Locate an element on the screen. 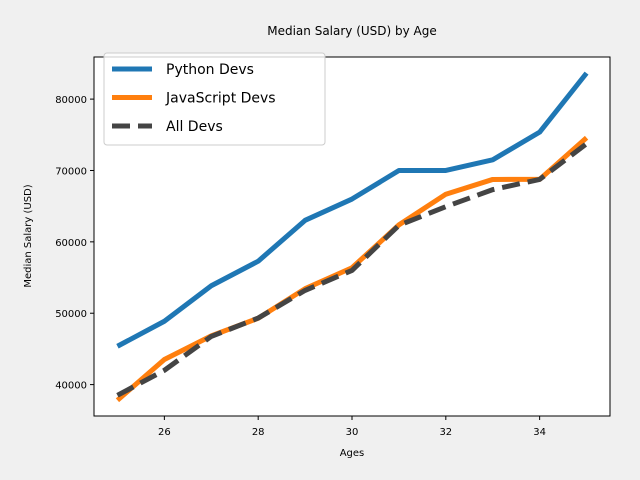 The width and height of the screenshot is (640, 480). y-tick-label: 70000 is located at coordinates (71, 171).